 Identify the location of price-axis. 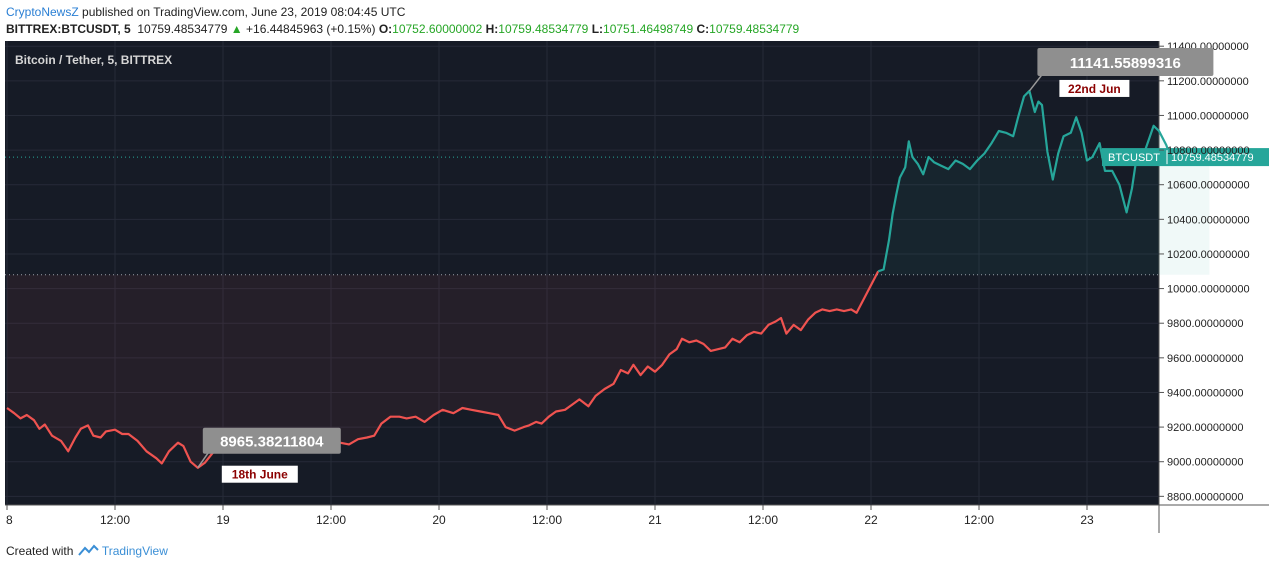
(1214, 273).